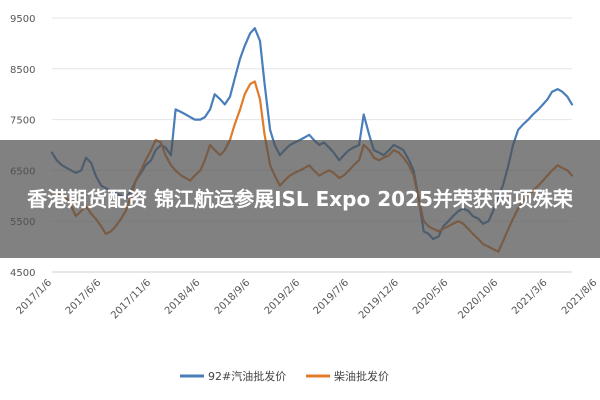 The width and height of the screenshot is (600, 400). Describe the element at coordinates (22, 121) in the screenshot. I see `y-tick-label: 7500` at that location.